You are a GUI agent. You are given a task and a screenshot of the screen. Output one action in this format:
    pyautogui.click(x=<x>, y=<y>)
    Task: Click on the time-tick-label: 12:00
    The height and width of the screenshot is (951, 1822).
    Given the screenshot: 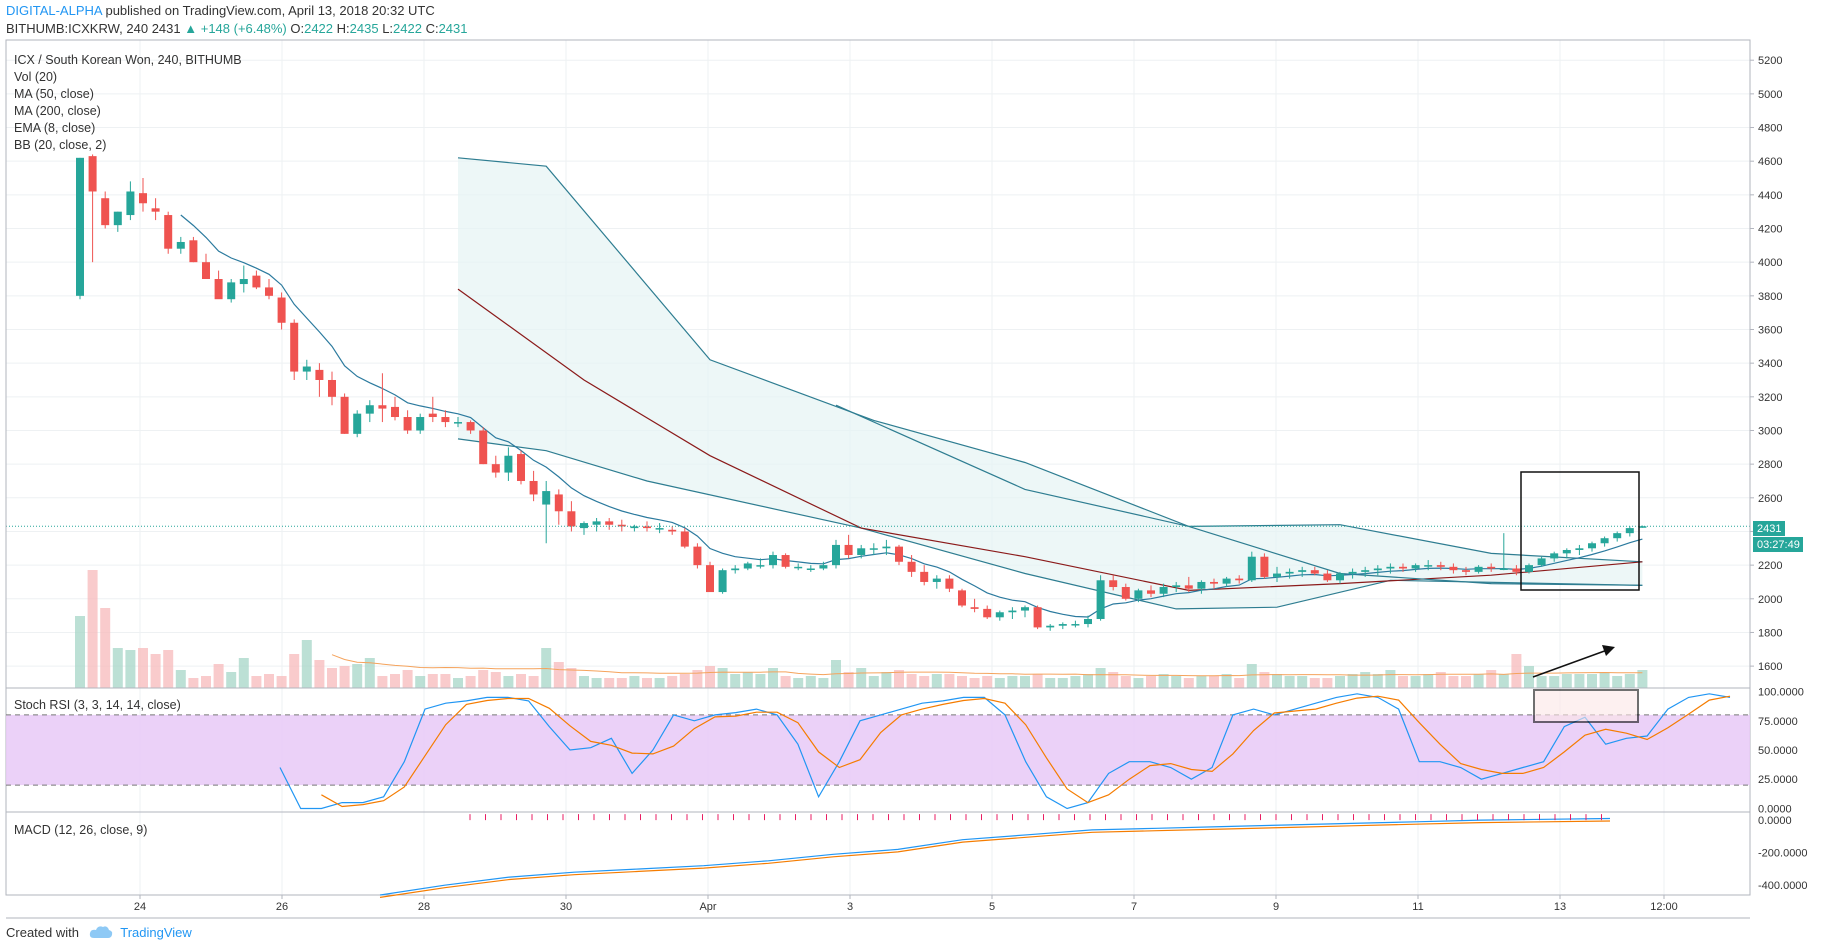 What is the action you would take?
    pyautogui.click(x=1664, y=907)
    